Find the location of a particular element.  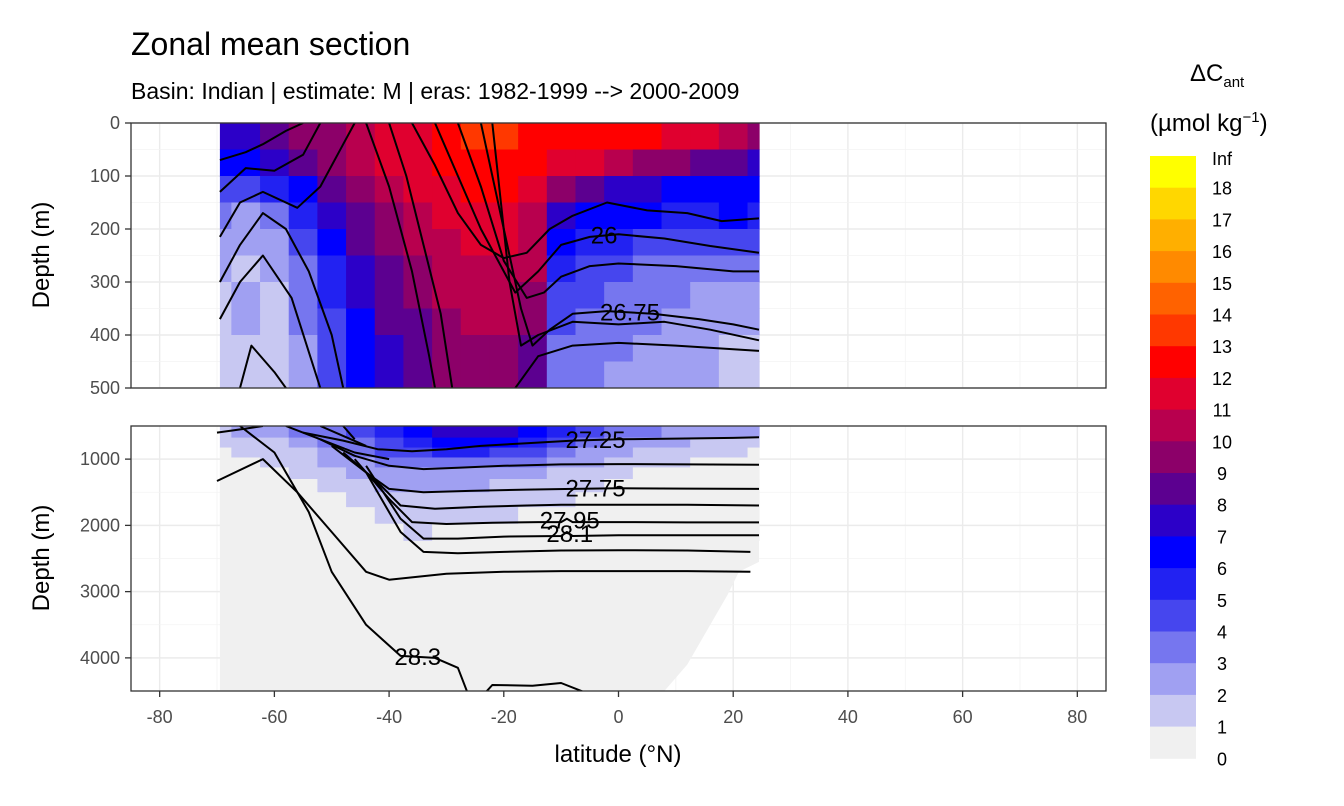

isopycnal-label: 28.3 is located at coordinates (417, 657).